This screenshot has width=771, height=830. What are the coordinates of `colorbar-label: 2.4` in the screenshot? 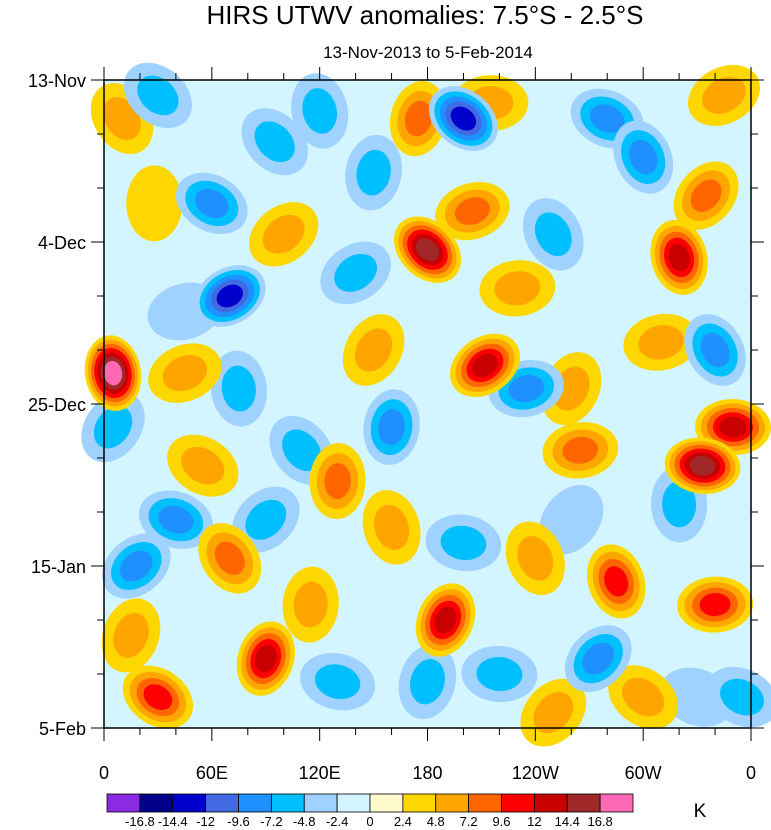 It's located at (403, 821).